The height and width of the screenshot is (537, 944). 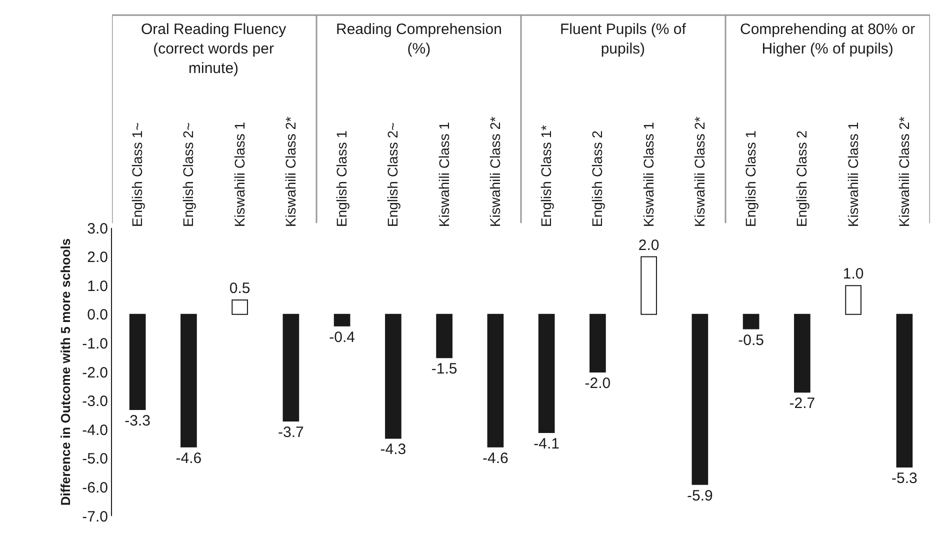 I want to click on y-tick-label: -4.0, so click(x=95, y=430).